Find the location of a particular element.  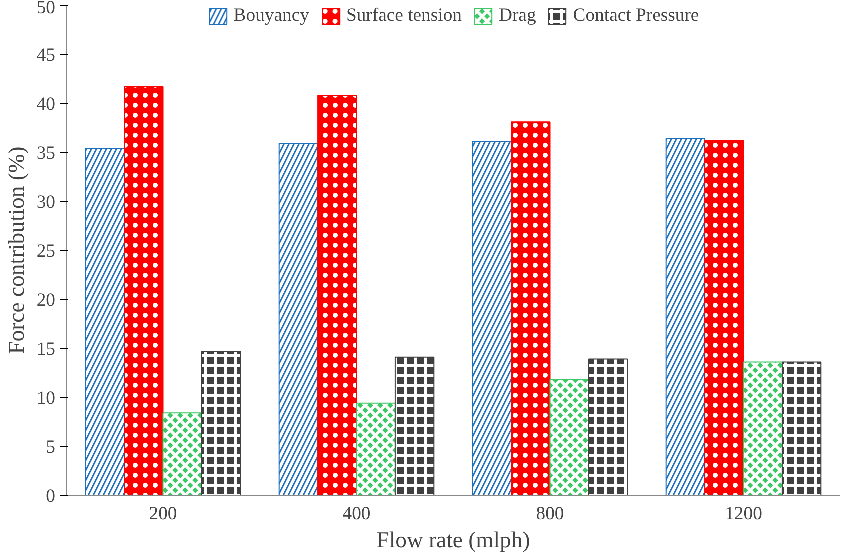

legend-label: Surface tension is located at coordinates (404, 16).